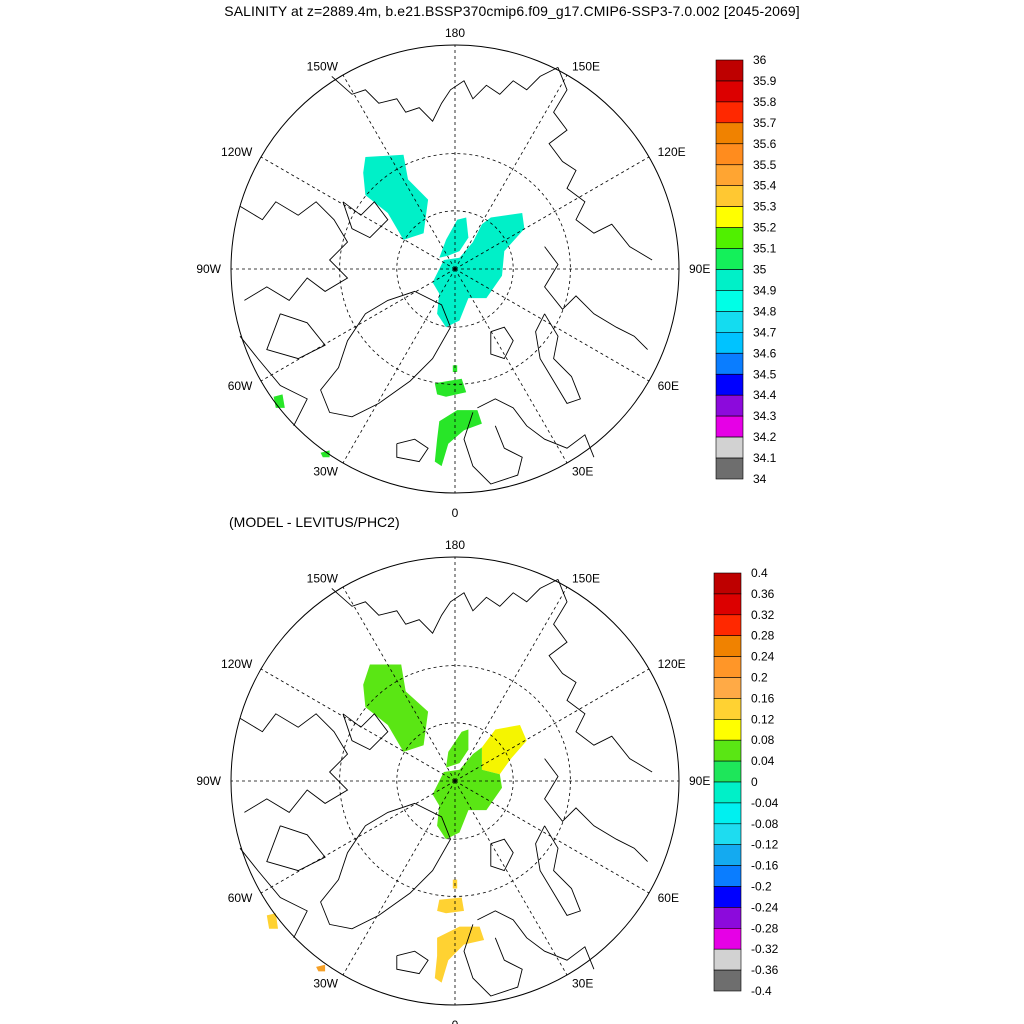 The height and width of the screenshot is (1024, 1024). What do you see at coordinates (765, 395) in the screenshot?
I see `colorbar-tick-label: 34.4` at bounding box center [765, 395].